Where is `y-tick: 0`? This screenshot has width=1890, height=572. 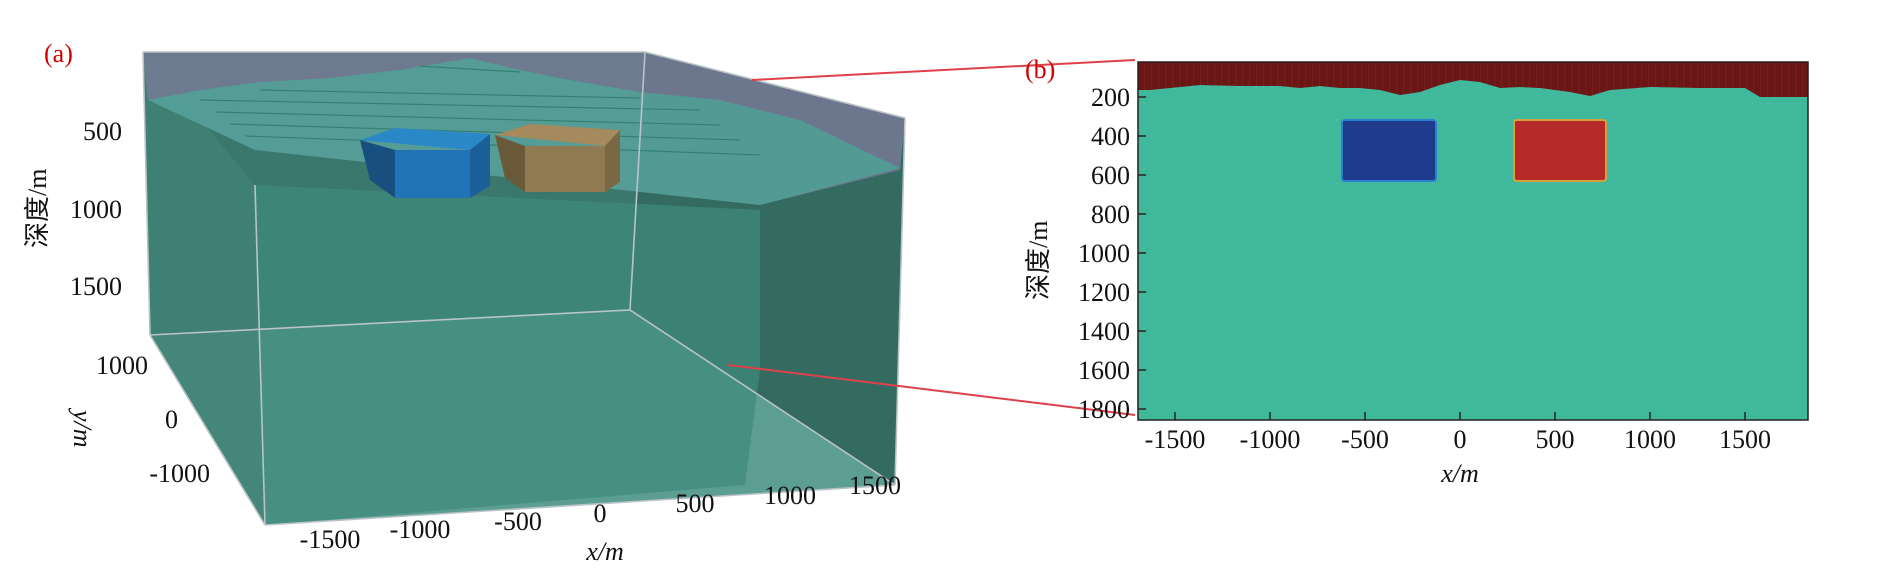
y-tick: 0 is located at coordinates (171, 419).